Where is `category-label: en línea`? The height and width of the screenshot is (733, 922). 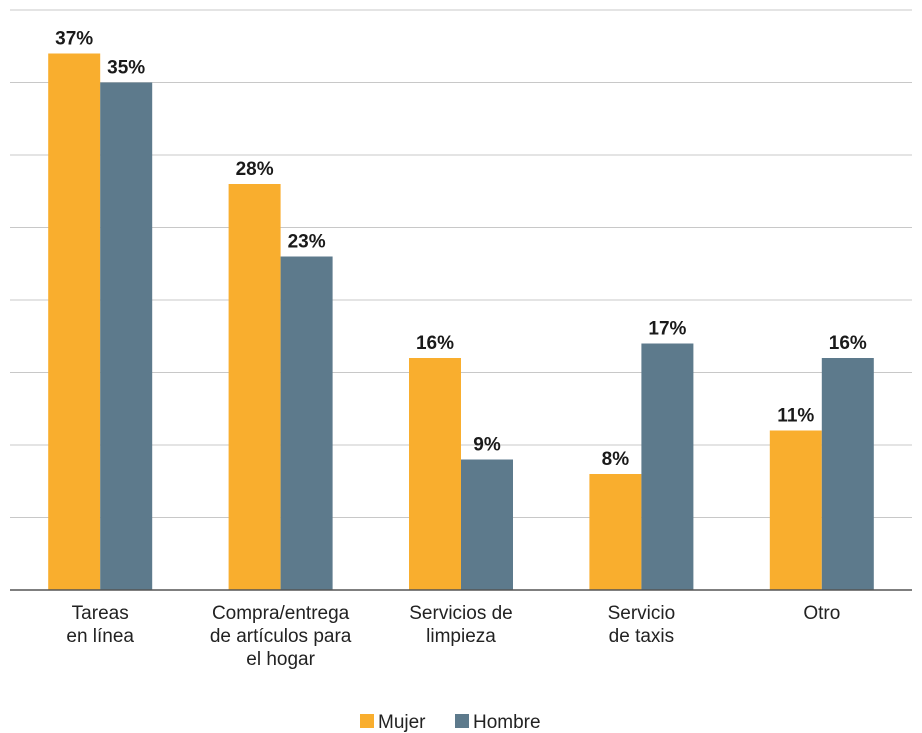
category-label: en línea is located at coordinates (100, 636).